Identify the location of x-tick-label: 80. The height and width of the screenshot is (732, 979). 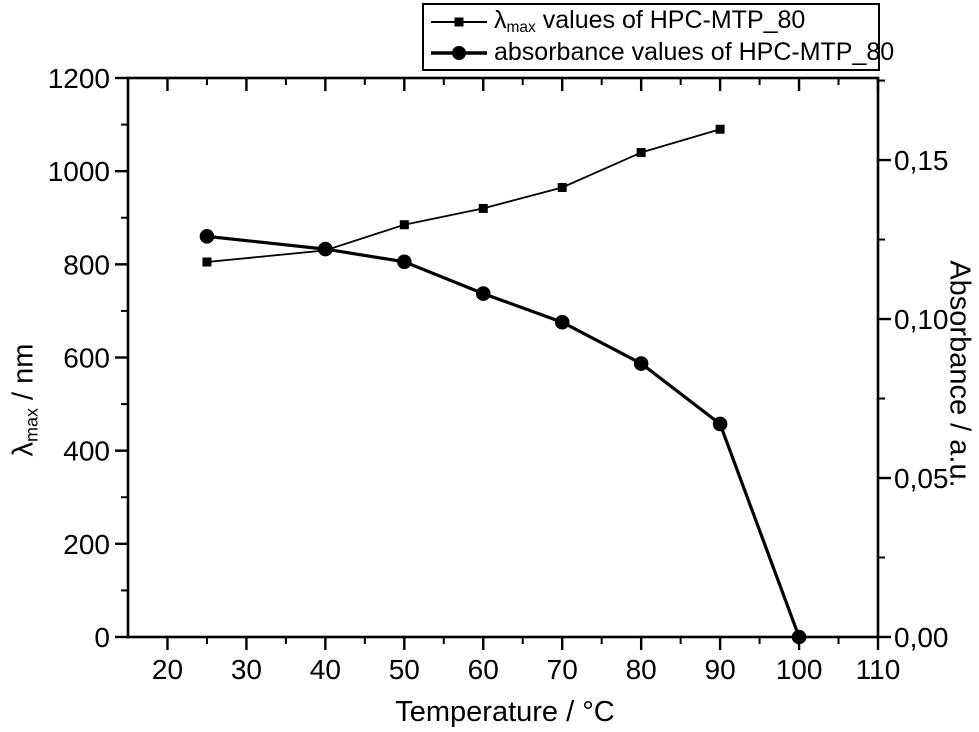
(641, 669).